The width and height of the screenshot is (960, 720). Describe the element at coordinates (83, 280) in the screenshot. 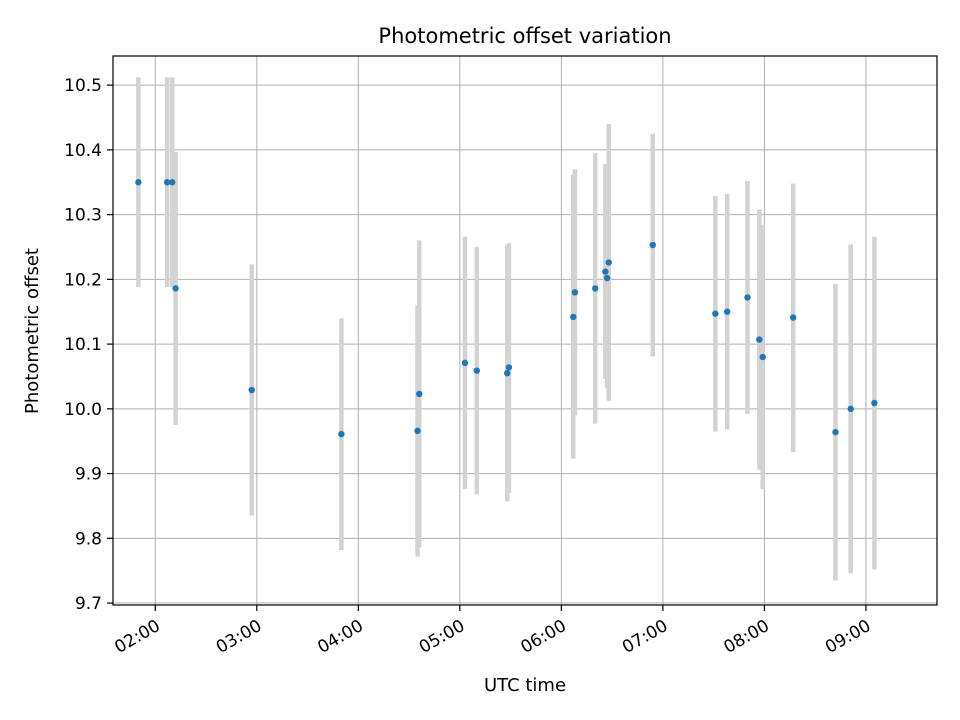

I see `y-tick-label: 10.2` at that location.